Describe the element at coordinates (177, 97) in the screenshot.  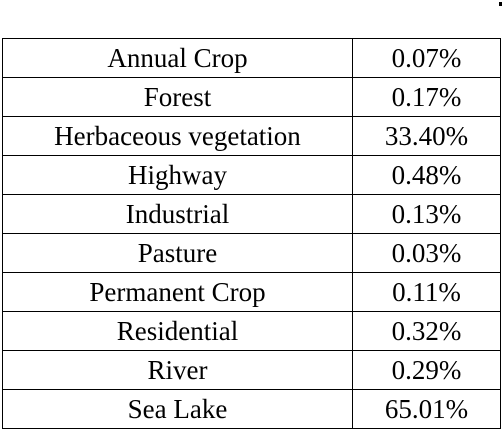
I see `class-name-cell: Forest` at that location.